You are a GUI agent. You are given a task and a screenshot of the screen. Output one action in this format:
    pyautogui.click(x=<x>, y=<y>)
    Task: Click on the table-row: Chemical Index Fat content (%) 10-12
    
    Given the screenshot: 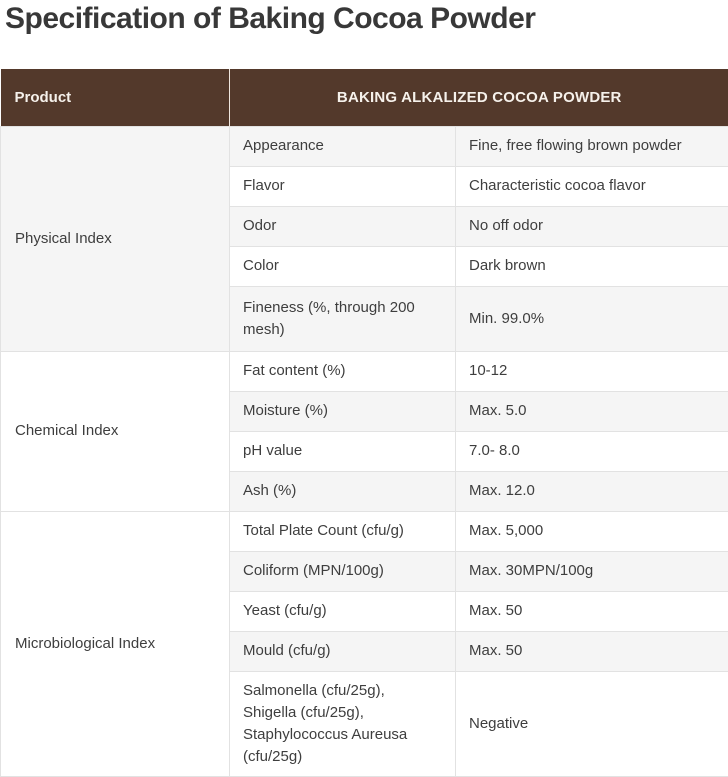 What is the action you would take?
    pyautogui.click(x=364, y=371)
    